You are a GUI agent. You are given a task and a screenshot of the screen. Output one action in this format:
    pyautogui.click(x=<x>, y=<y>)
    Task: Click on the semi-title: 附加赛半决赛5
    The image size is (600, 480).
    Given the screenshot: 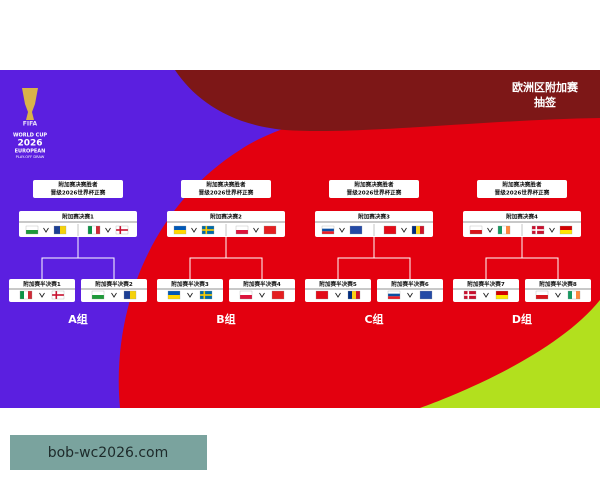 What is the action you would take?
    pyautogui.click(x=338, y=284)
    